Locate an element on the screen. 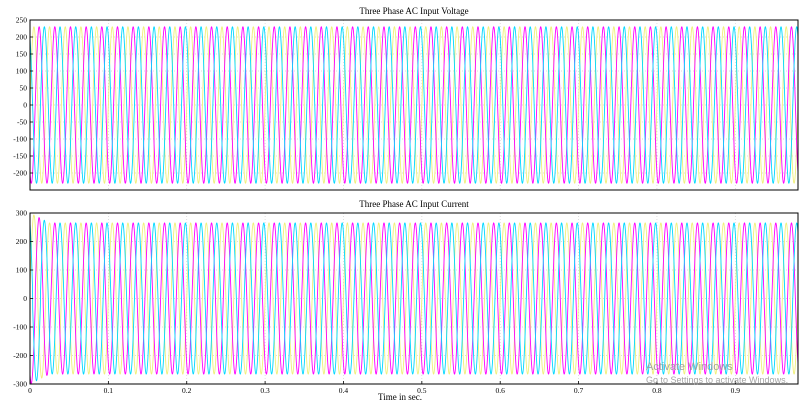 Image resolution: width=800 pixels, height=403 pixels. voltage-y-tick-label: -200 is located at coordinates (20, 173).